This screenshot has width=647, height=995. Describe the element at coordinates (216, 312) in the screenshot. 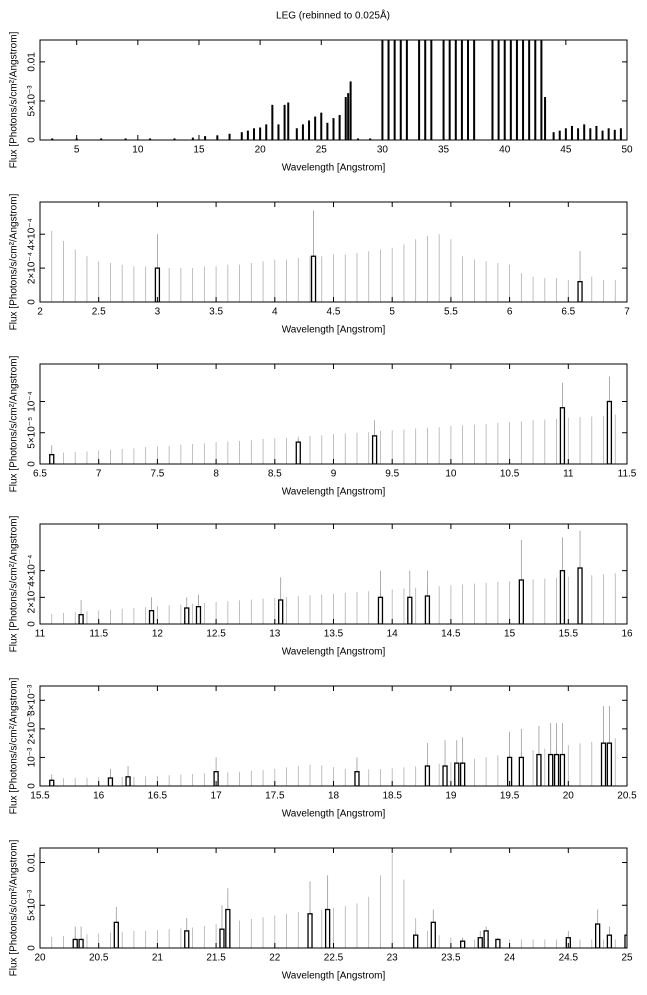

I see `x-tick-label: 3.5` at that location.